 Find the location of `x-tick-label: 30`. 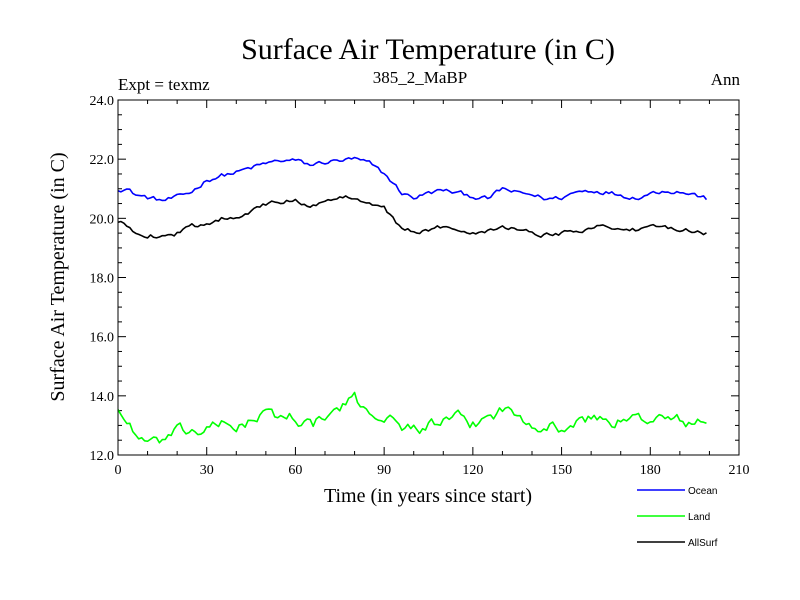

x-tick-label: 30 is located at coordinates (207, 470).